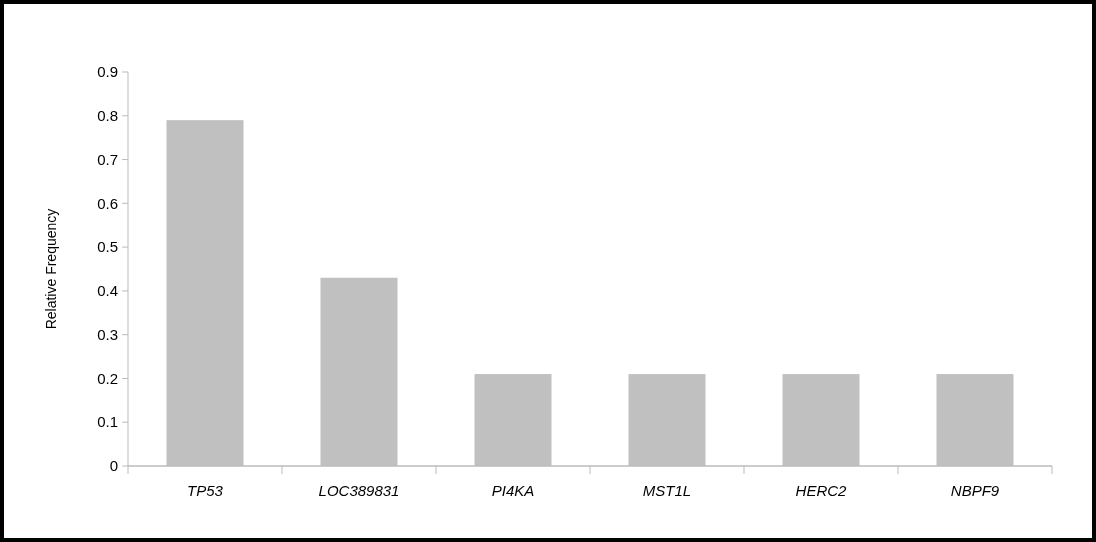 The width and height of the screenshot is (1096, 542). I want to click on y-tick-label: 0.9, so click(107, 72).